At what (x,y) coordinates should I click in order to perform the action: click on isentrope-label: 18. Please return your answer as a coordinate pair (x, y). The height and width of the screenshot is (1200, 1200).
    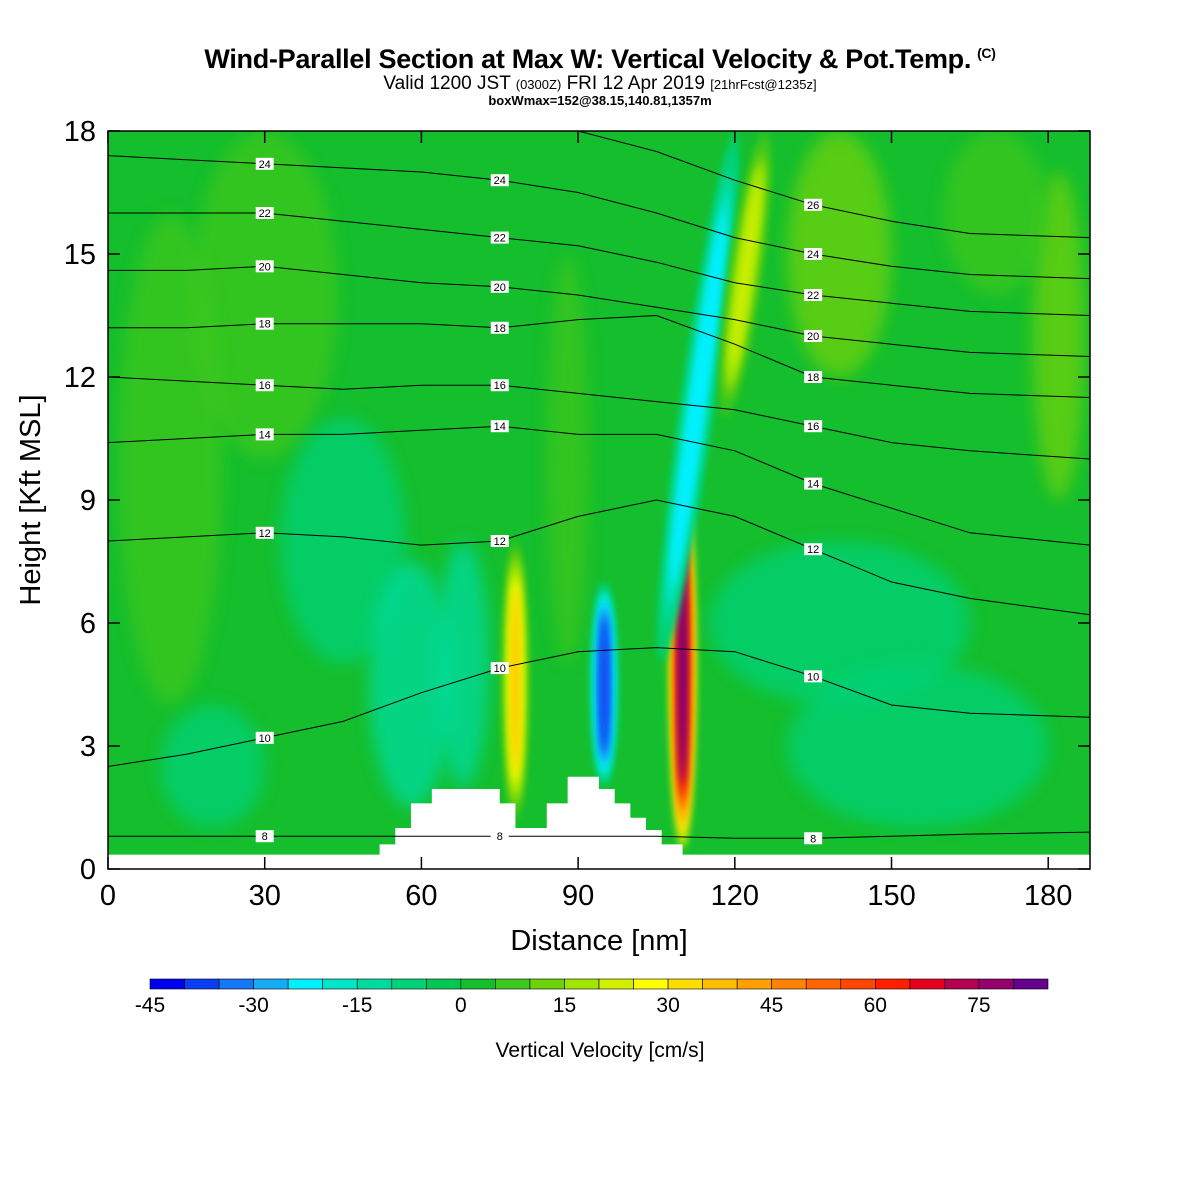
    Looking at the image, I should click on (813, 378).